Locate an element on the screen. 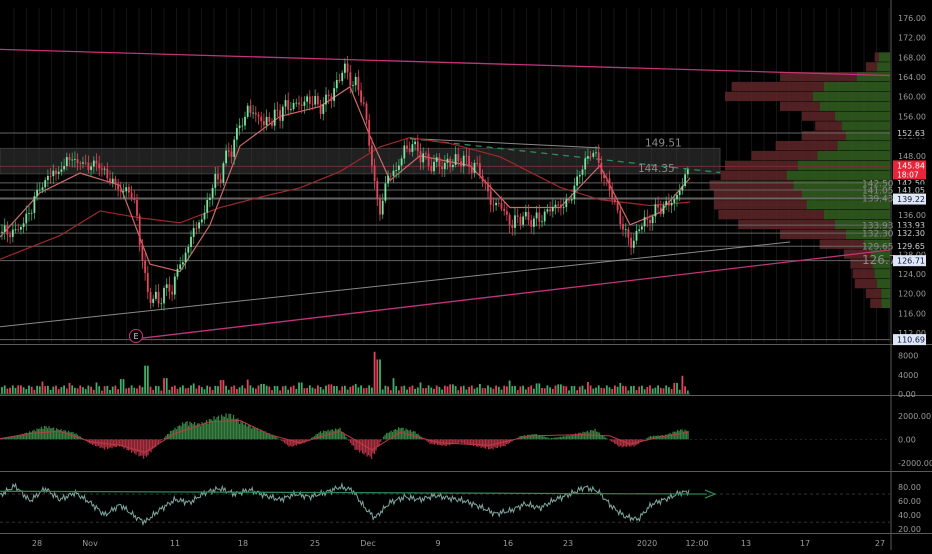 This screenshot has height=554, width=932. inline-level-label: 149.51 is located at coordinates (663, 143).